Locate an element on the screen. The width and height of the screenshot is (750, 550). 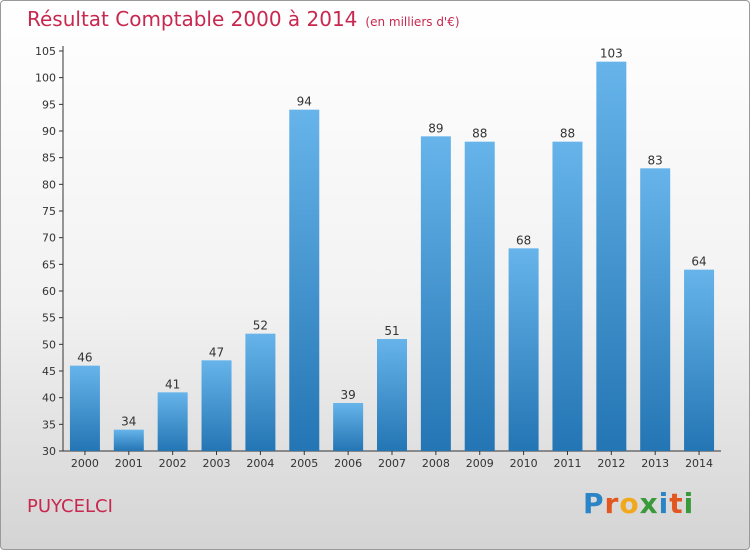
logo-letter: P is located at coordinates (594, 503).